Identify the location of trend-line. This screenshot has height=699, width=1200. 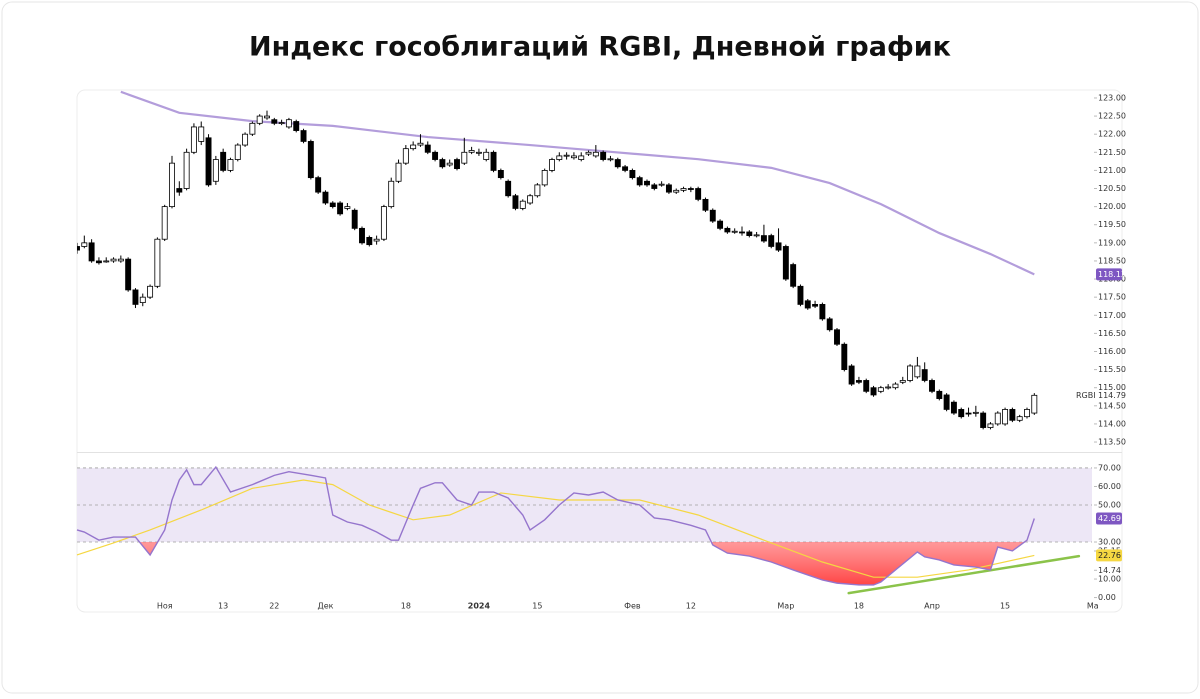
(964, 574).